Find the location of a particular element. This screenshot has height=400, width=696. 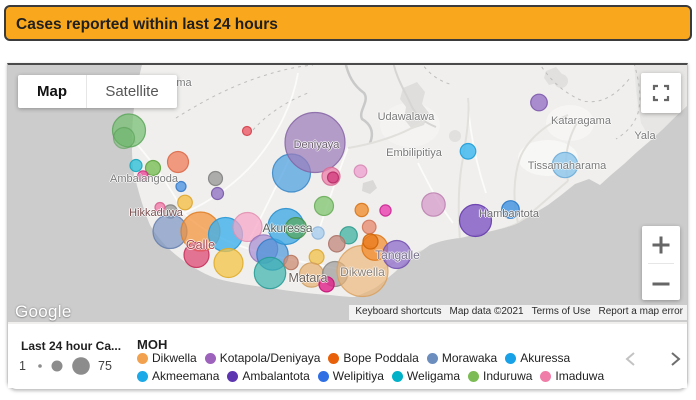

svg-text: 1 is located at coordinates (22, 366).